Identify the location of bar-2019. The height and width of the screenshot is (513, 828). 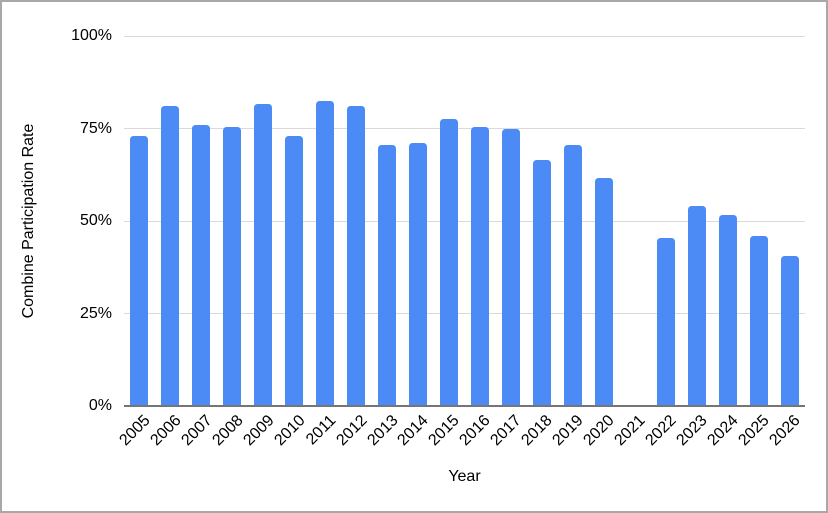
(572, 275).